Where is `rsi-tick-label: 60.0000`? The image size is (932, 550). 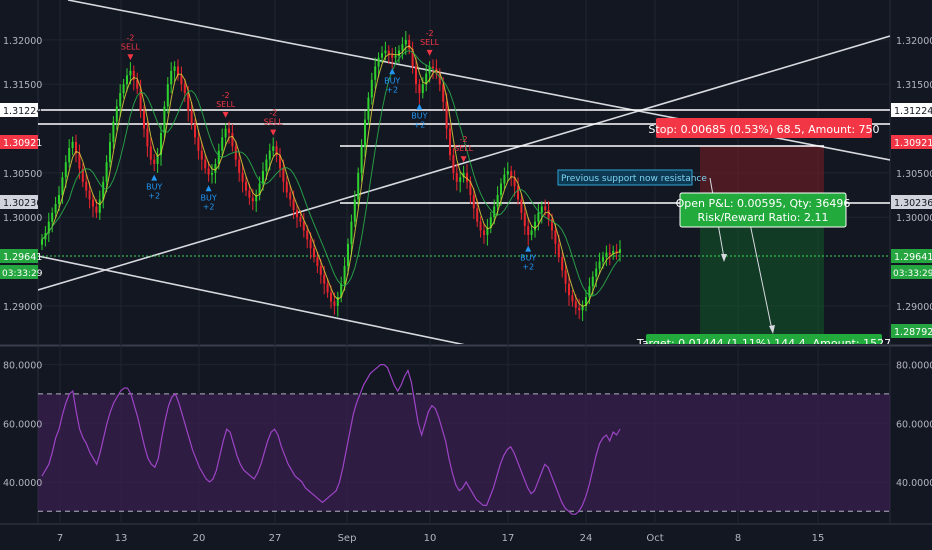 rsi-tick-label: 60.0000 is located at coordinates (22, 424).